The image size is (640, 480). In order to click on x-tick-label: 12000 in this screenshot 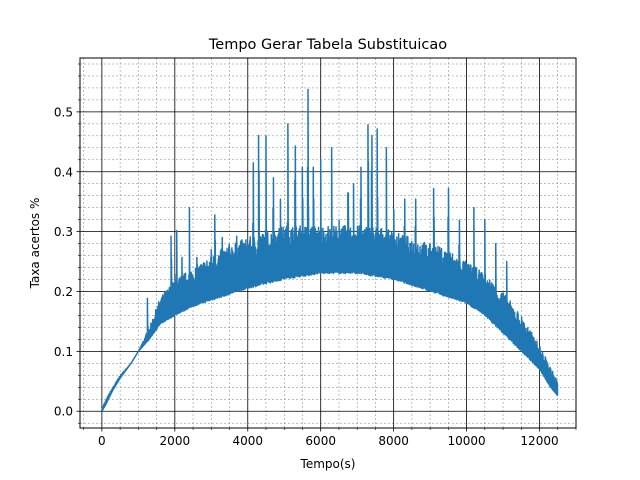, I will do `click(539, 441)`.